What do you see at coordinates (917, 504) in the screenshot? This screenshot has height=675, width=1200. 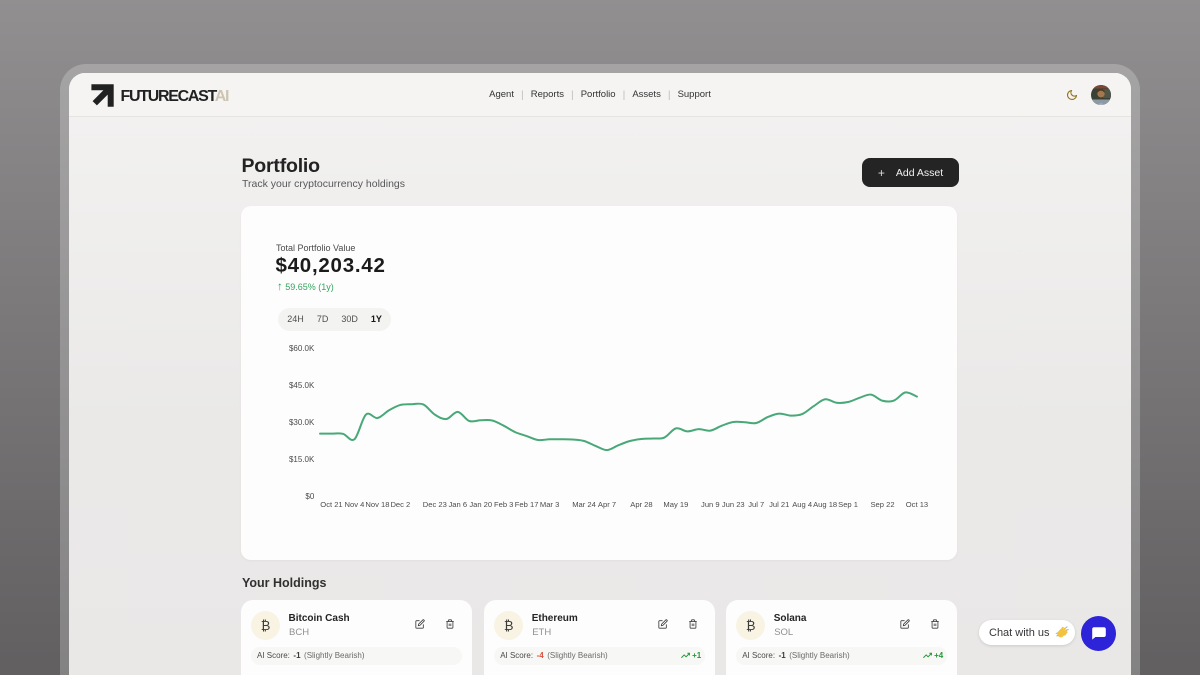 I see `svg-text: Oct 13` at bounding box center [917, 504].